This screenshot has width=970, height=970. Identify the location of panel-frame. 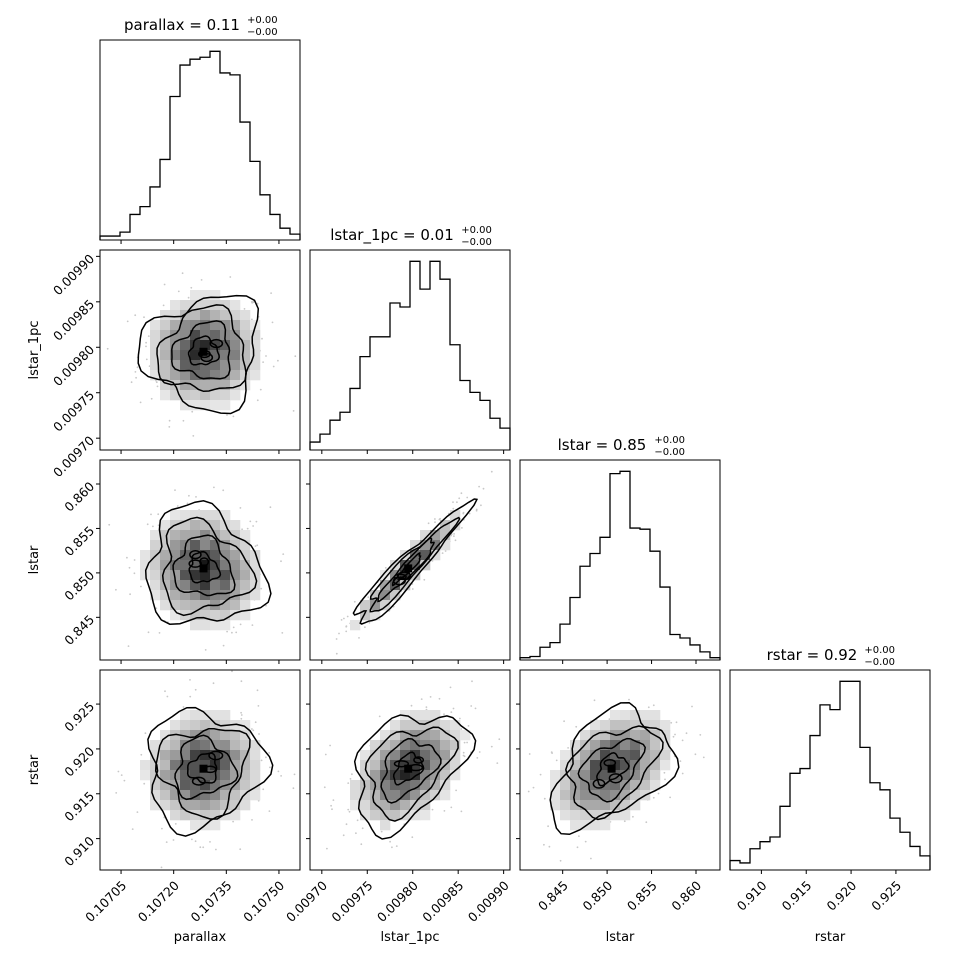
(410, 770).